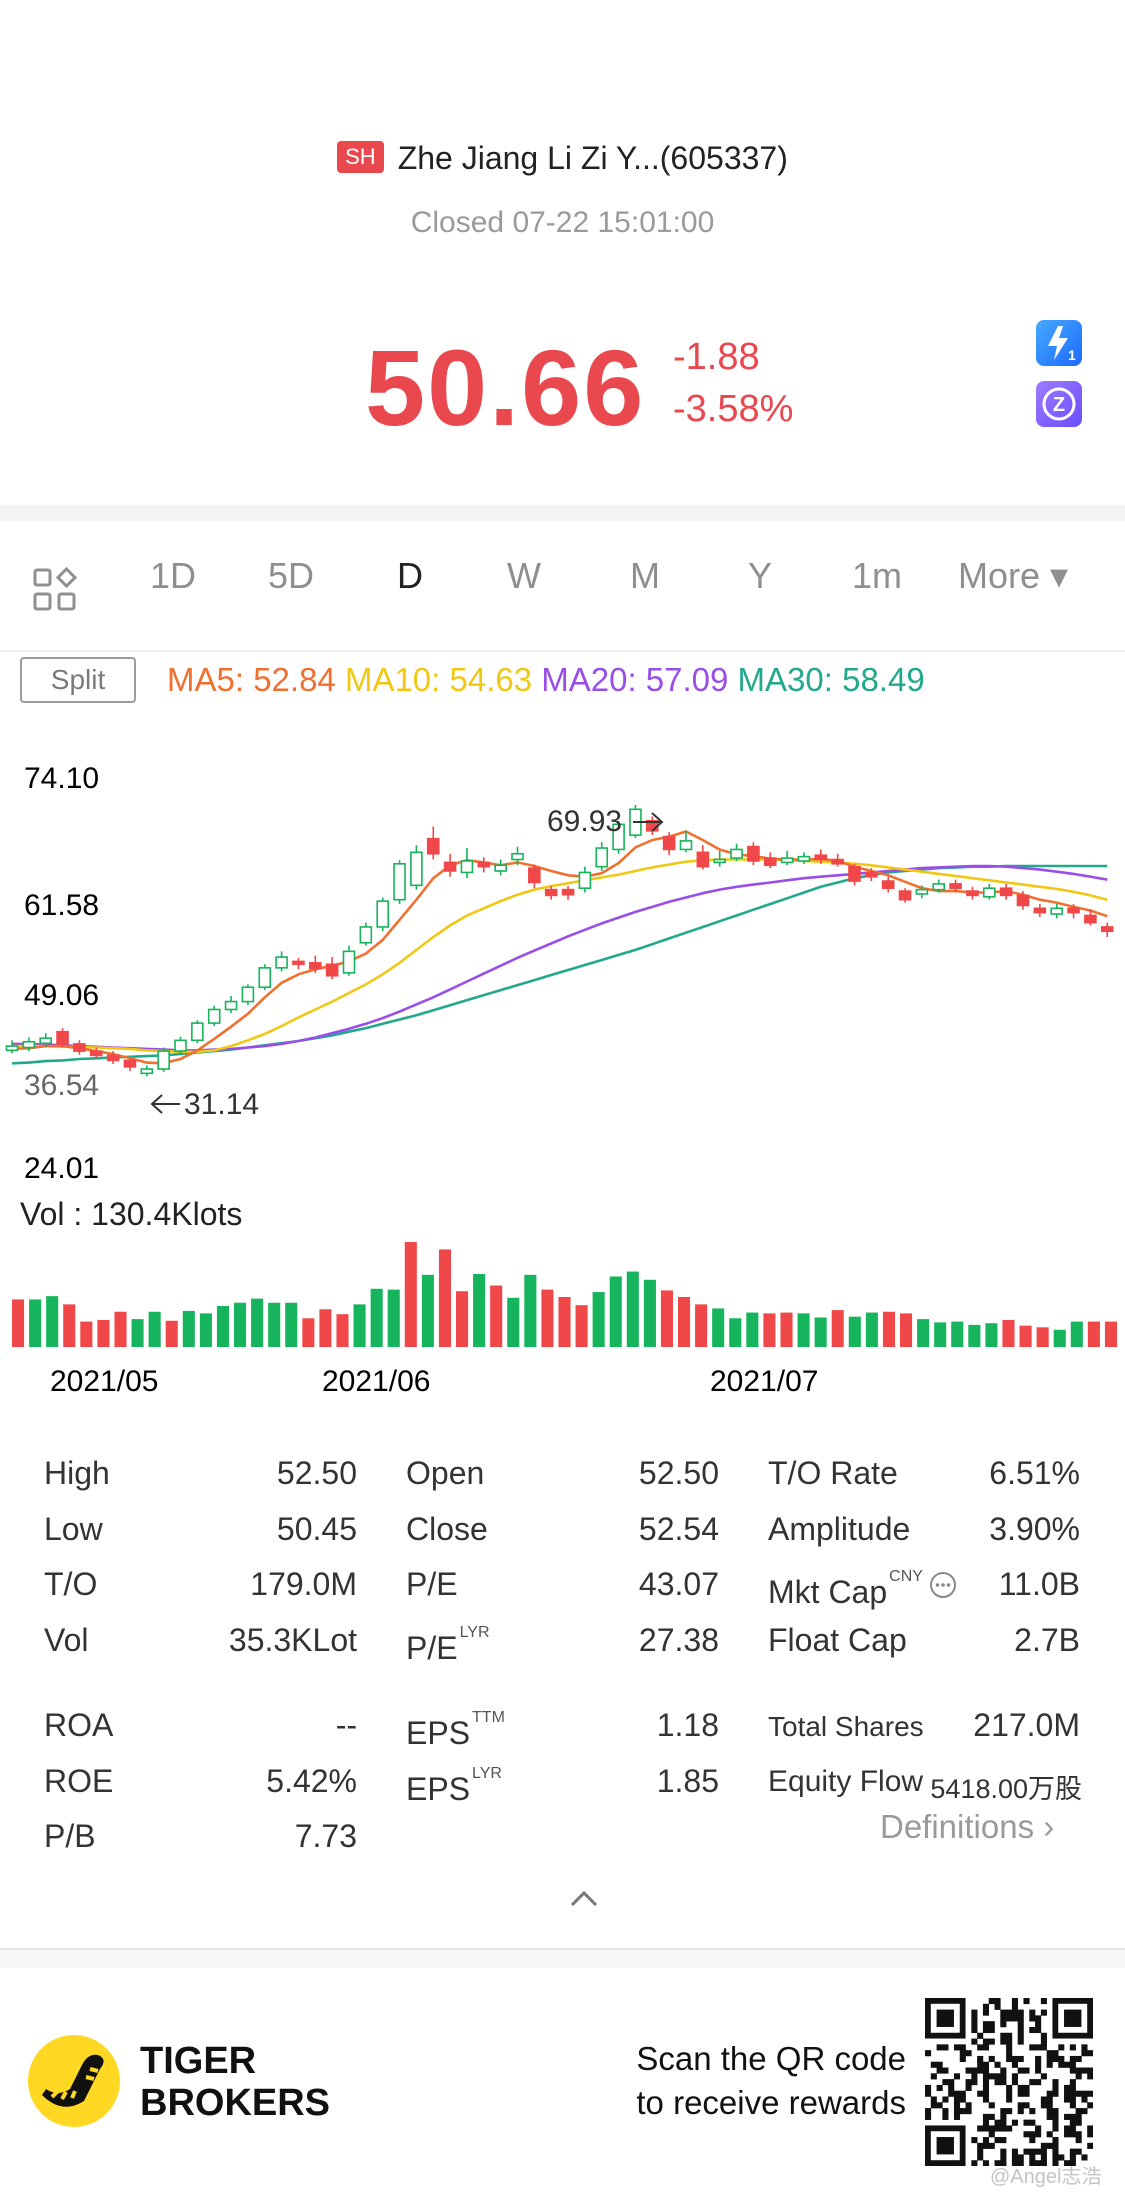  What do you see at coordinates (562, 1959) in the screenshot?
I see `footer-band` at bounding box center [562, 1959].